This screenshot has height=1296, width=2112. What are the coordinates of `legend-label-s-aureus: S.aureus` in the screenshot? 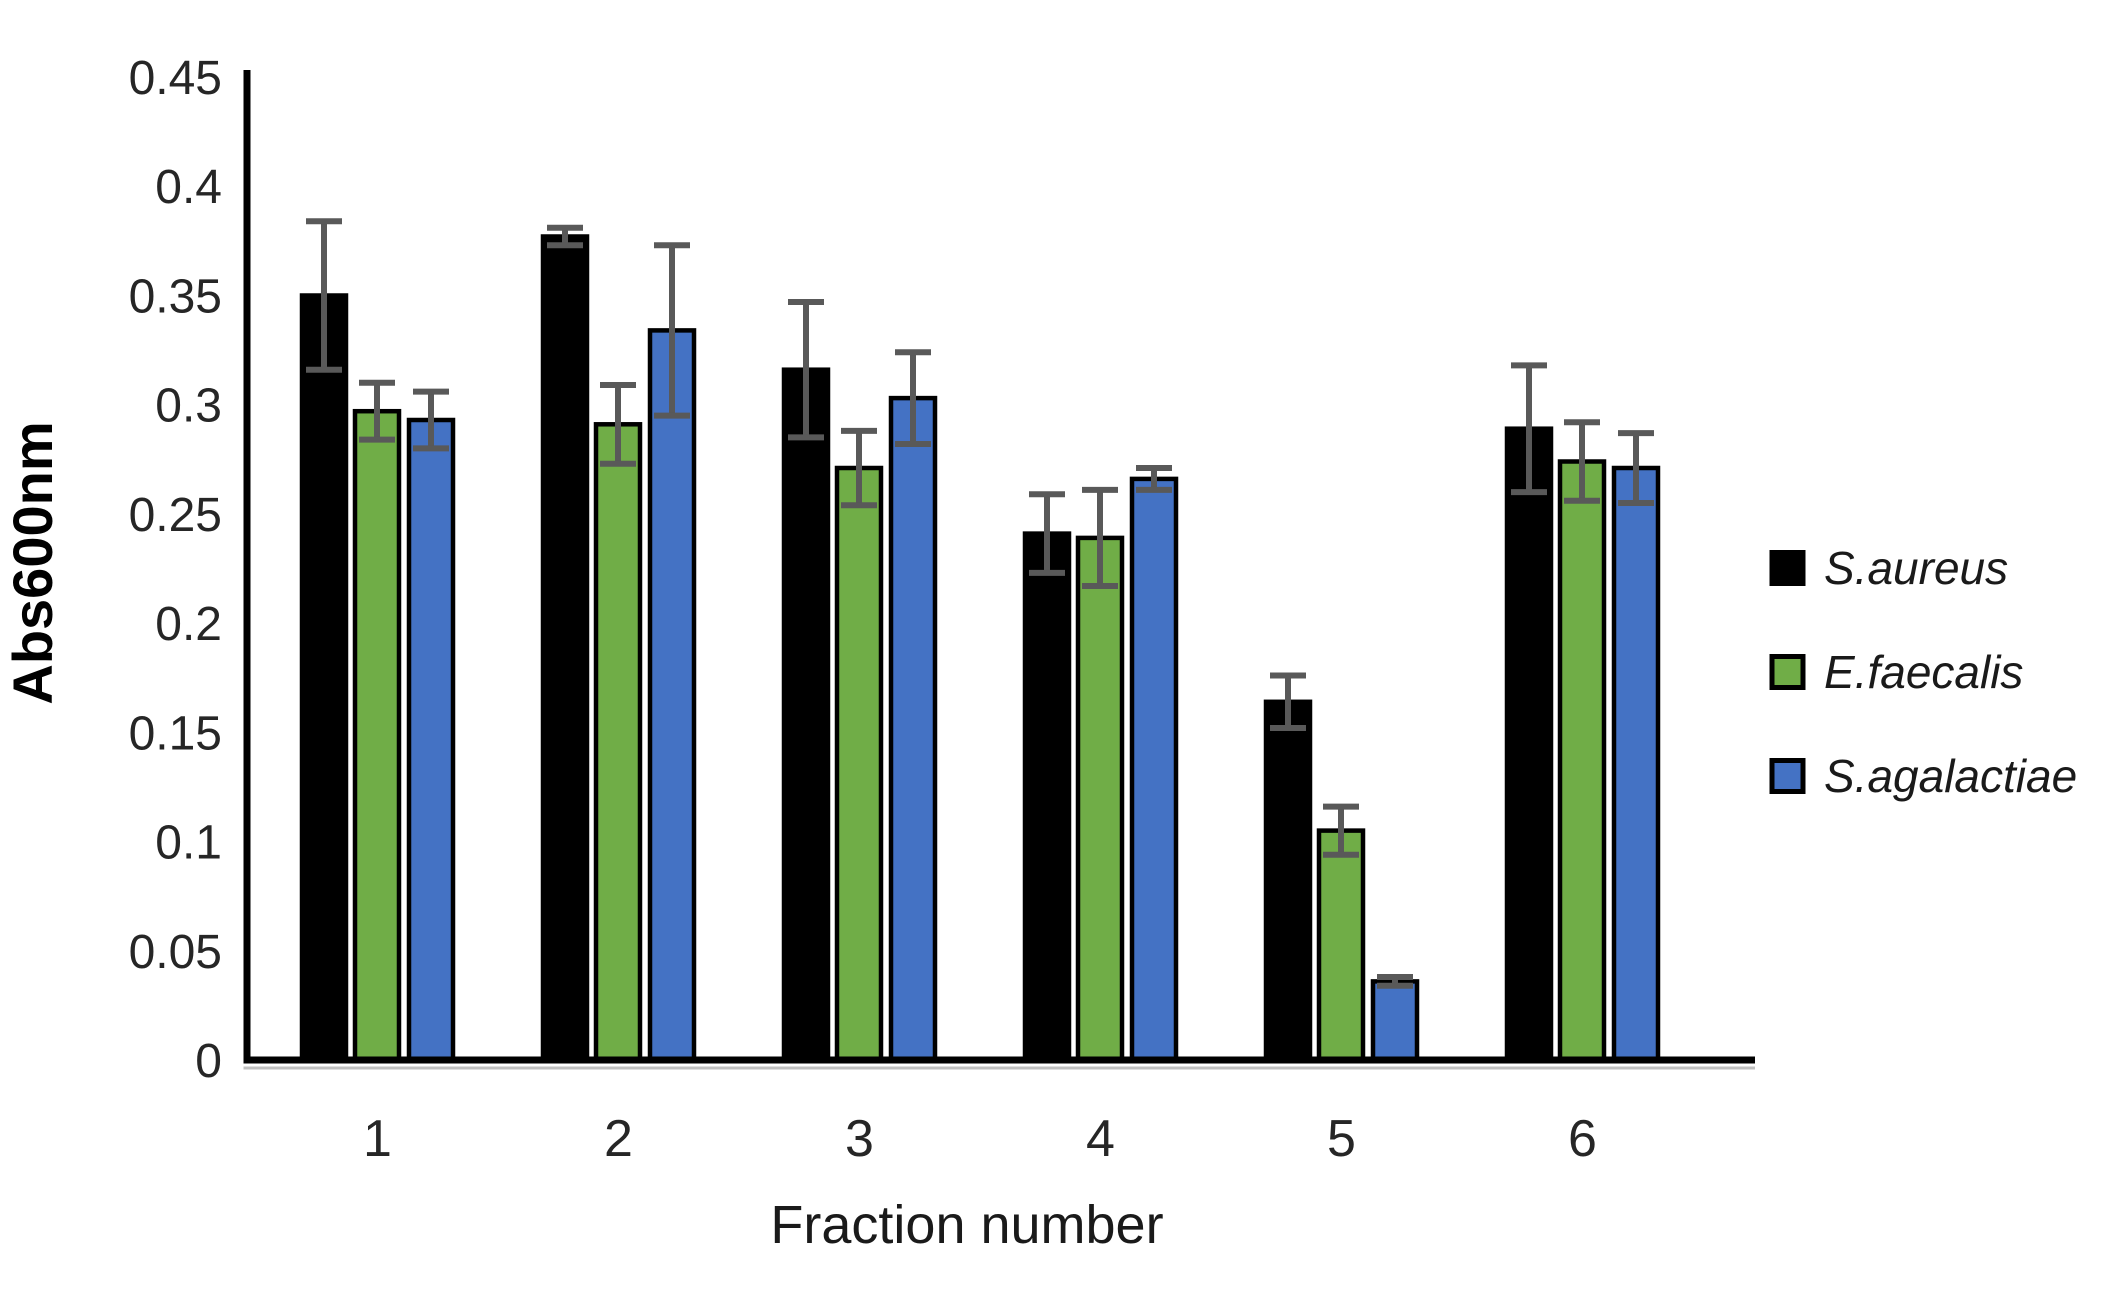 It's located at (1916, 568).